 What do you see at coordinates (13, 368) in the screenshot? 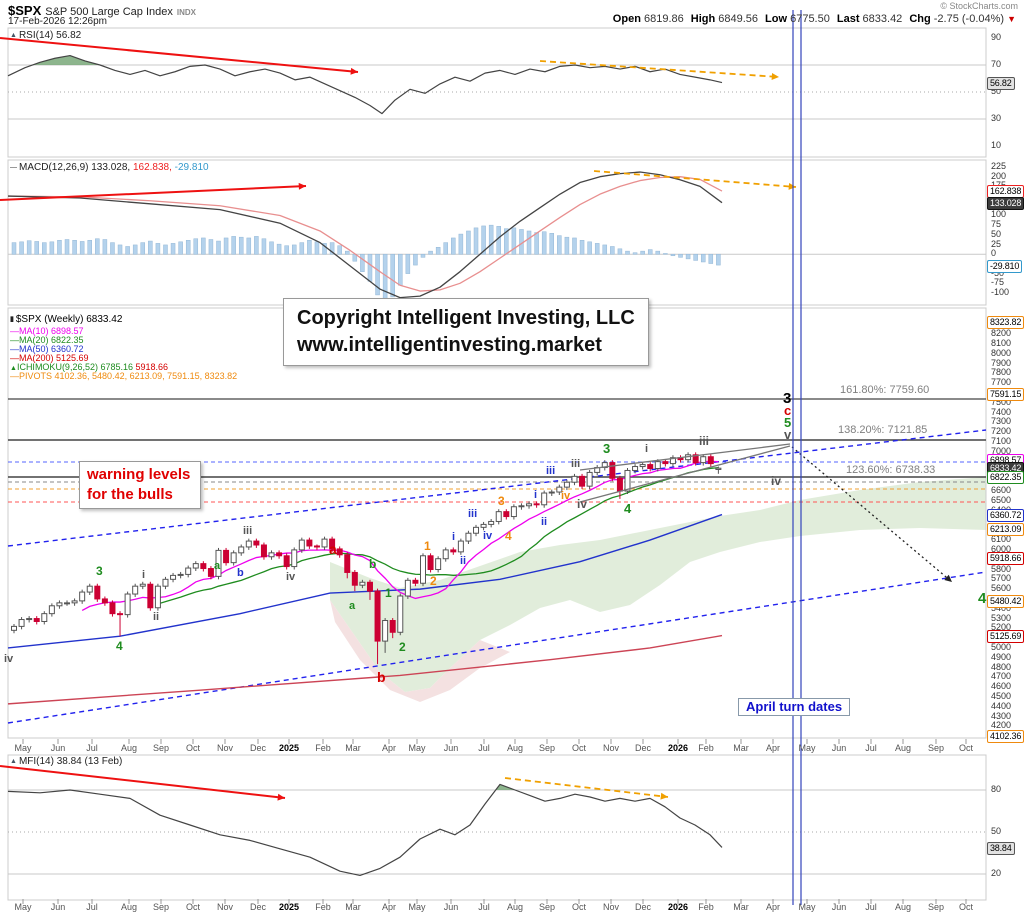
I see `triangle-icon: ▲` at bounding box center [13, 368].